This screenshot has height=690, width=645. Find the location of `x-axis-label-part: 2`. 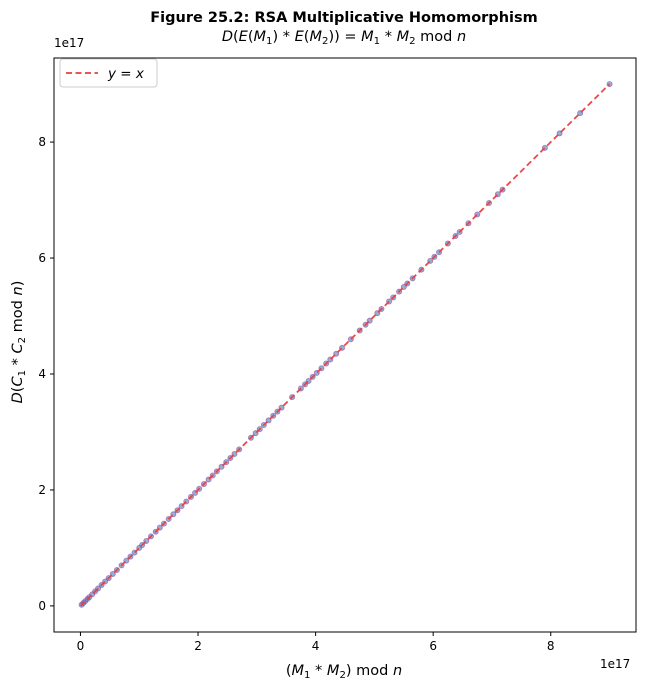

x-axis-label-part: 2 is located at coordinates (342, 675).